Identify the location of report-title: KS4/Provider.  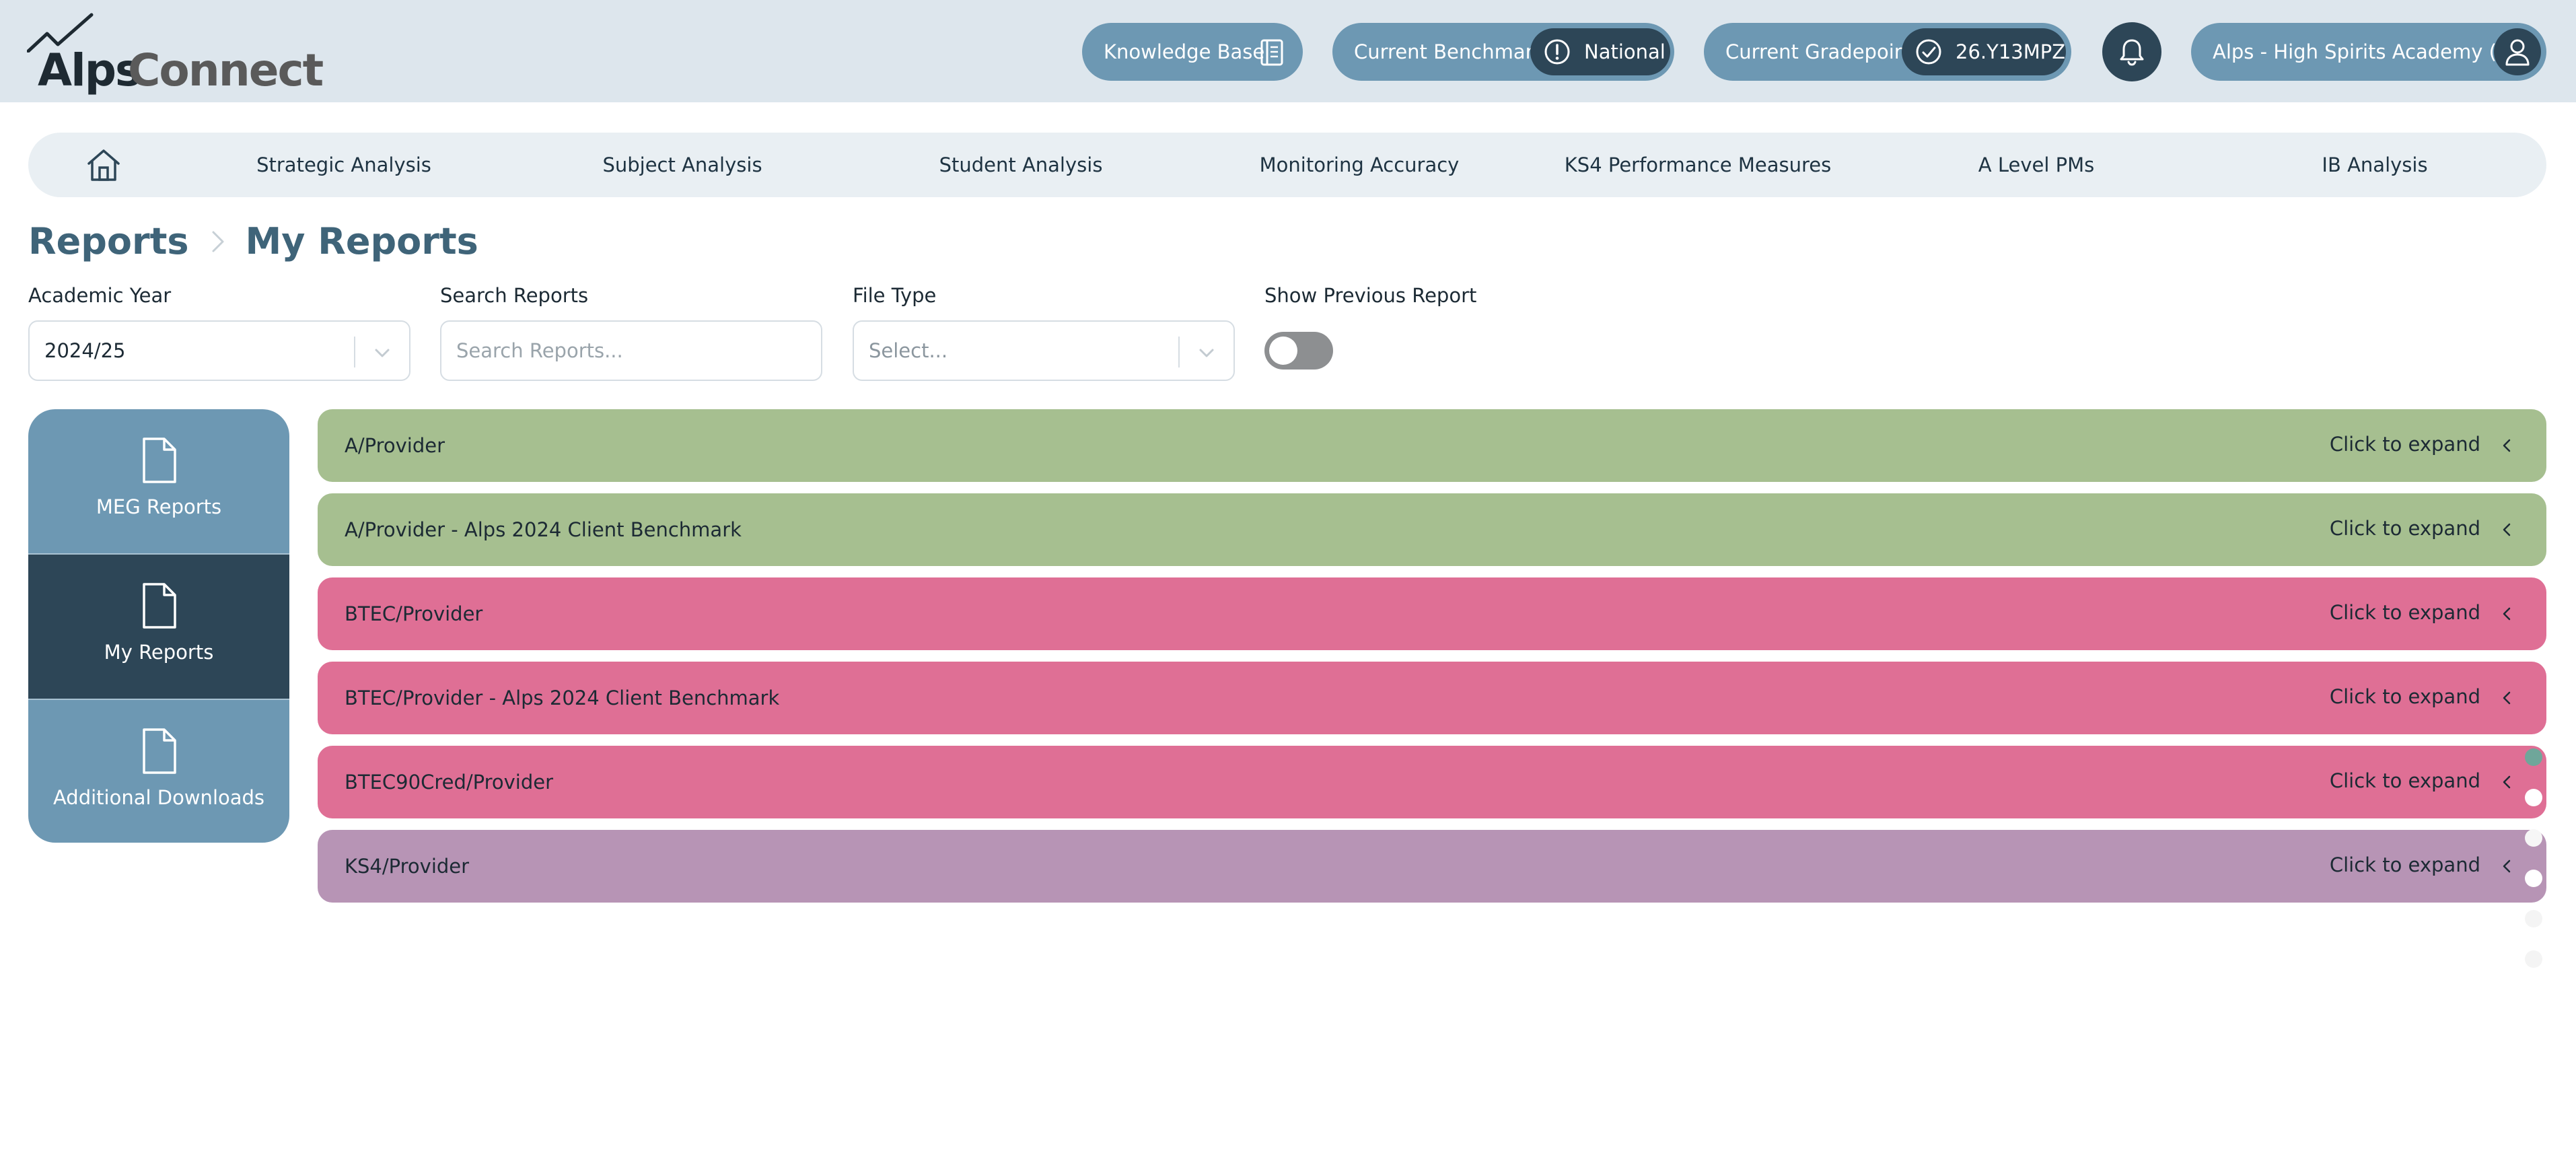
(407, 866).